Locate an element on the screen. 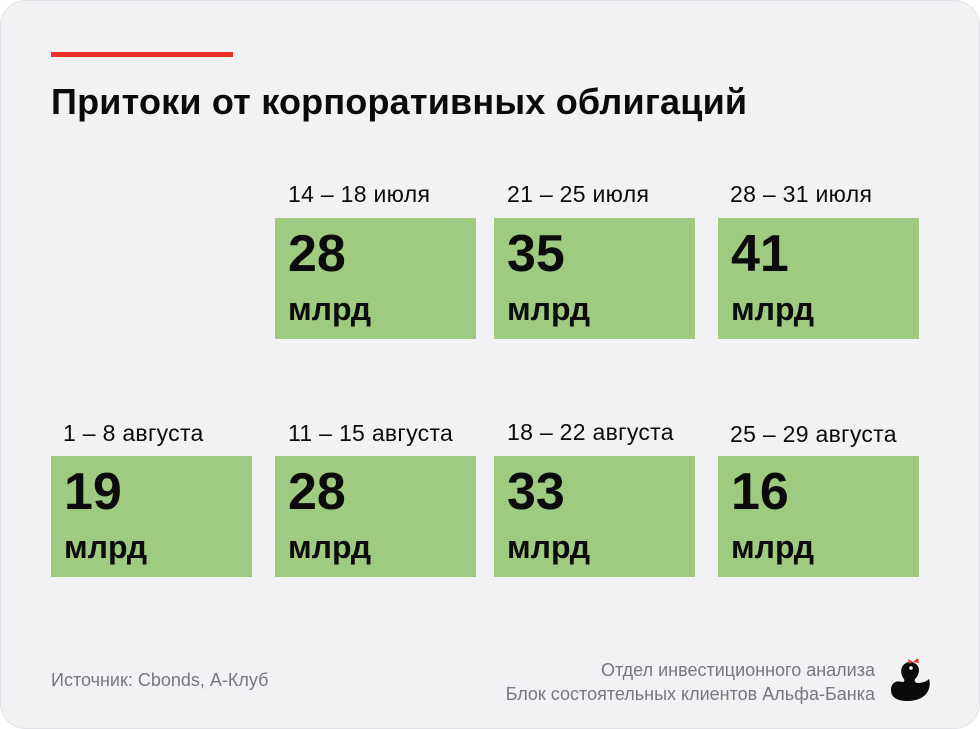 This screenshot has width=980, height=729. page-title: Притоки от корпоративных облигаций is located at coordinates (399, 101).